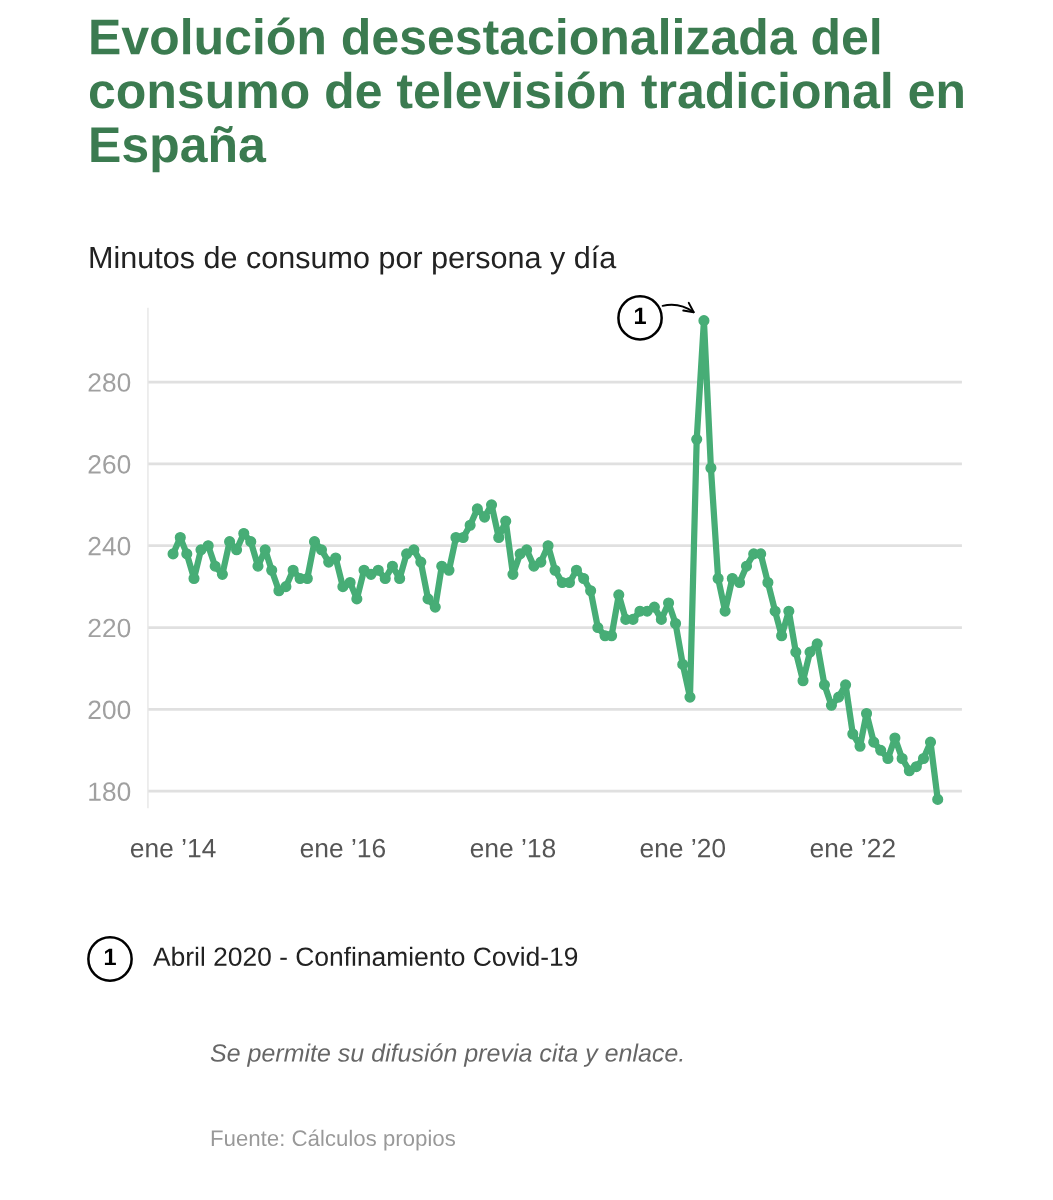  I want to click on y-tick-label: 180, so click(110, 792).